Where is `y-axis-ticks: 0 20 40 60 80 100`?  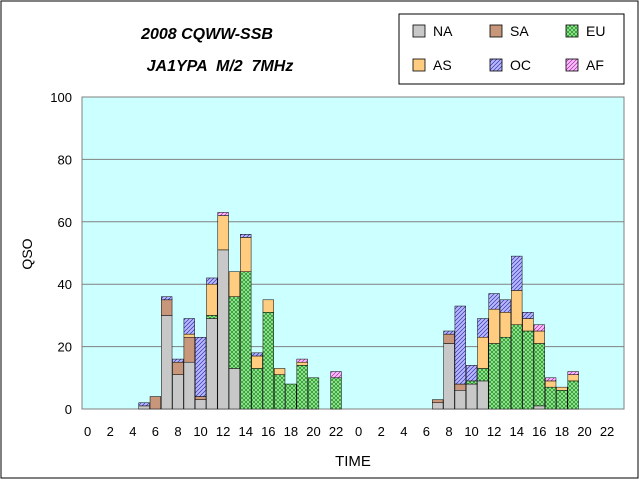
y-axis-ticks: 0 20 40 60 80 100 is located at coordinates (61, 253).